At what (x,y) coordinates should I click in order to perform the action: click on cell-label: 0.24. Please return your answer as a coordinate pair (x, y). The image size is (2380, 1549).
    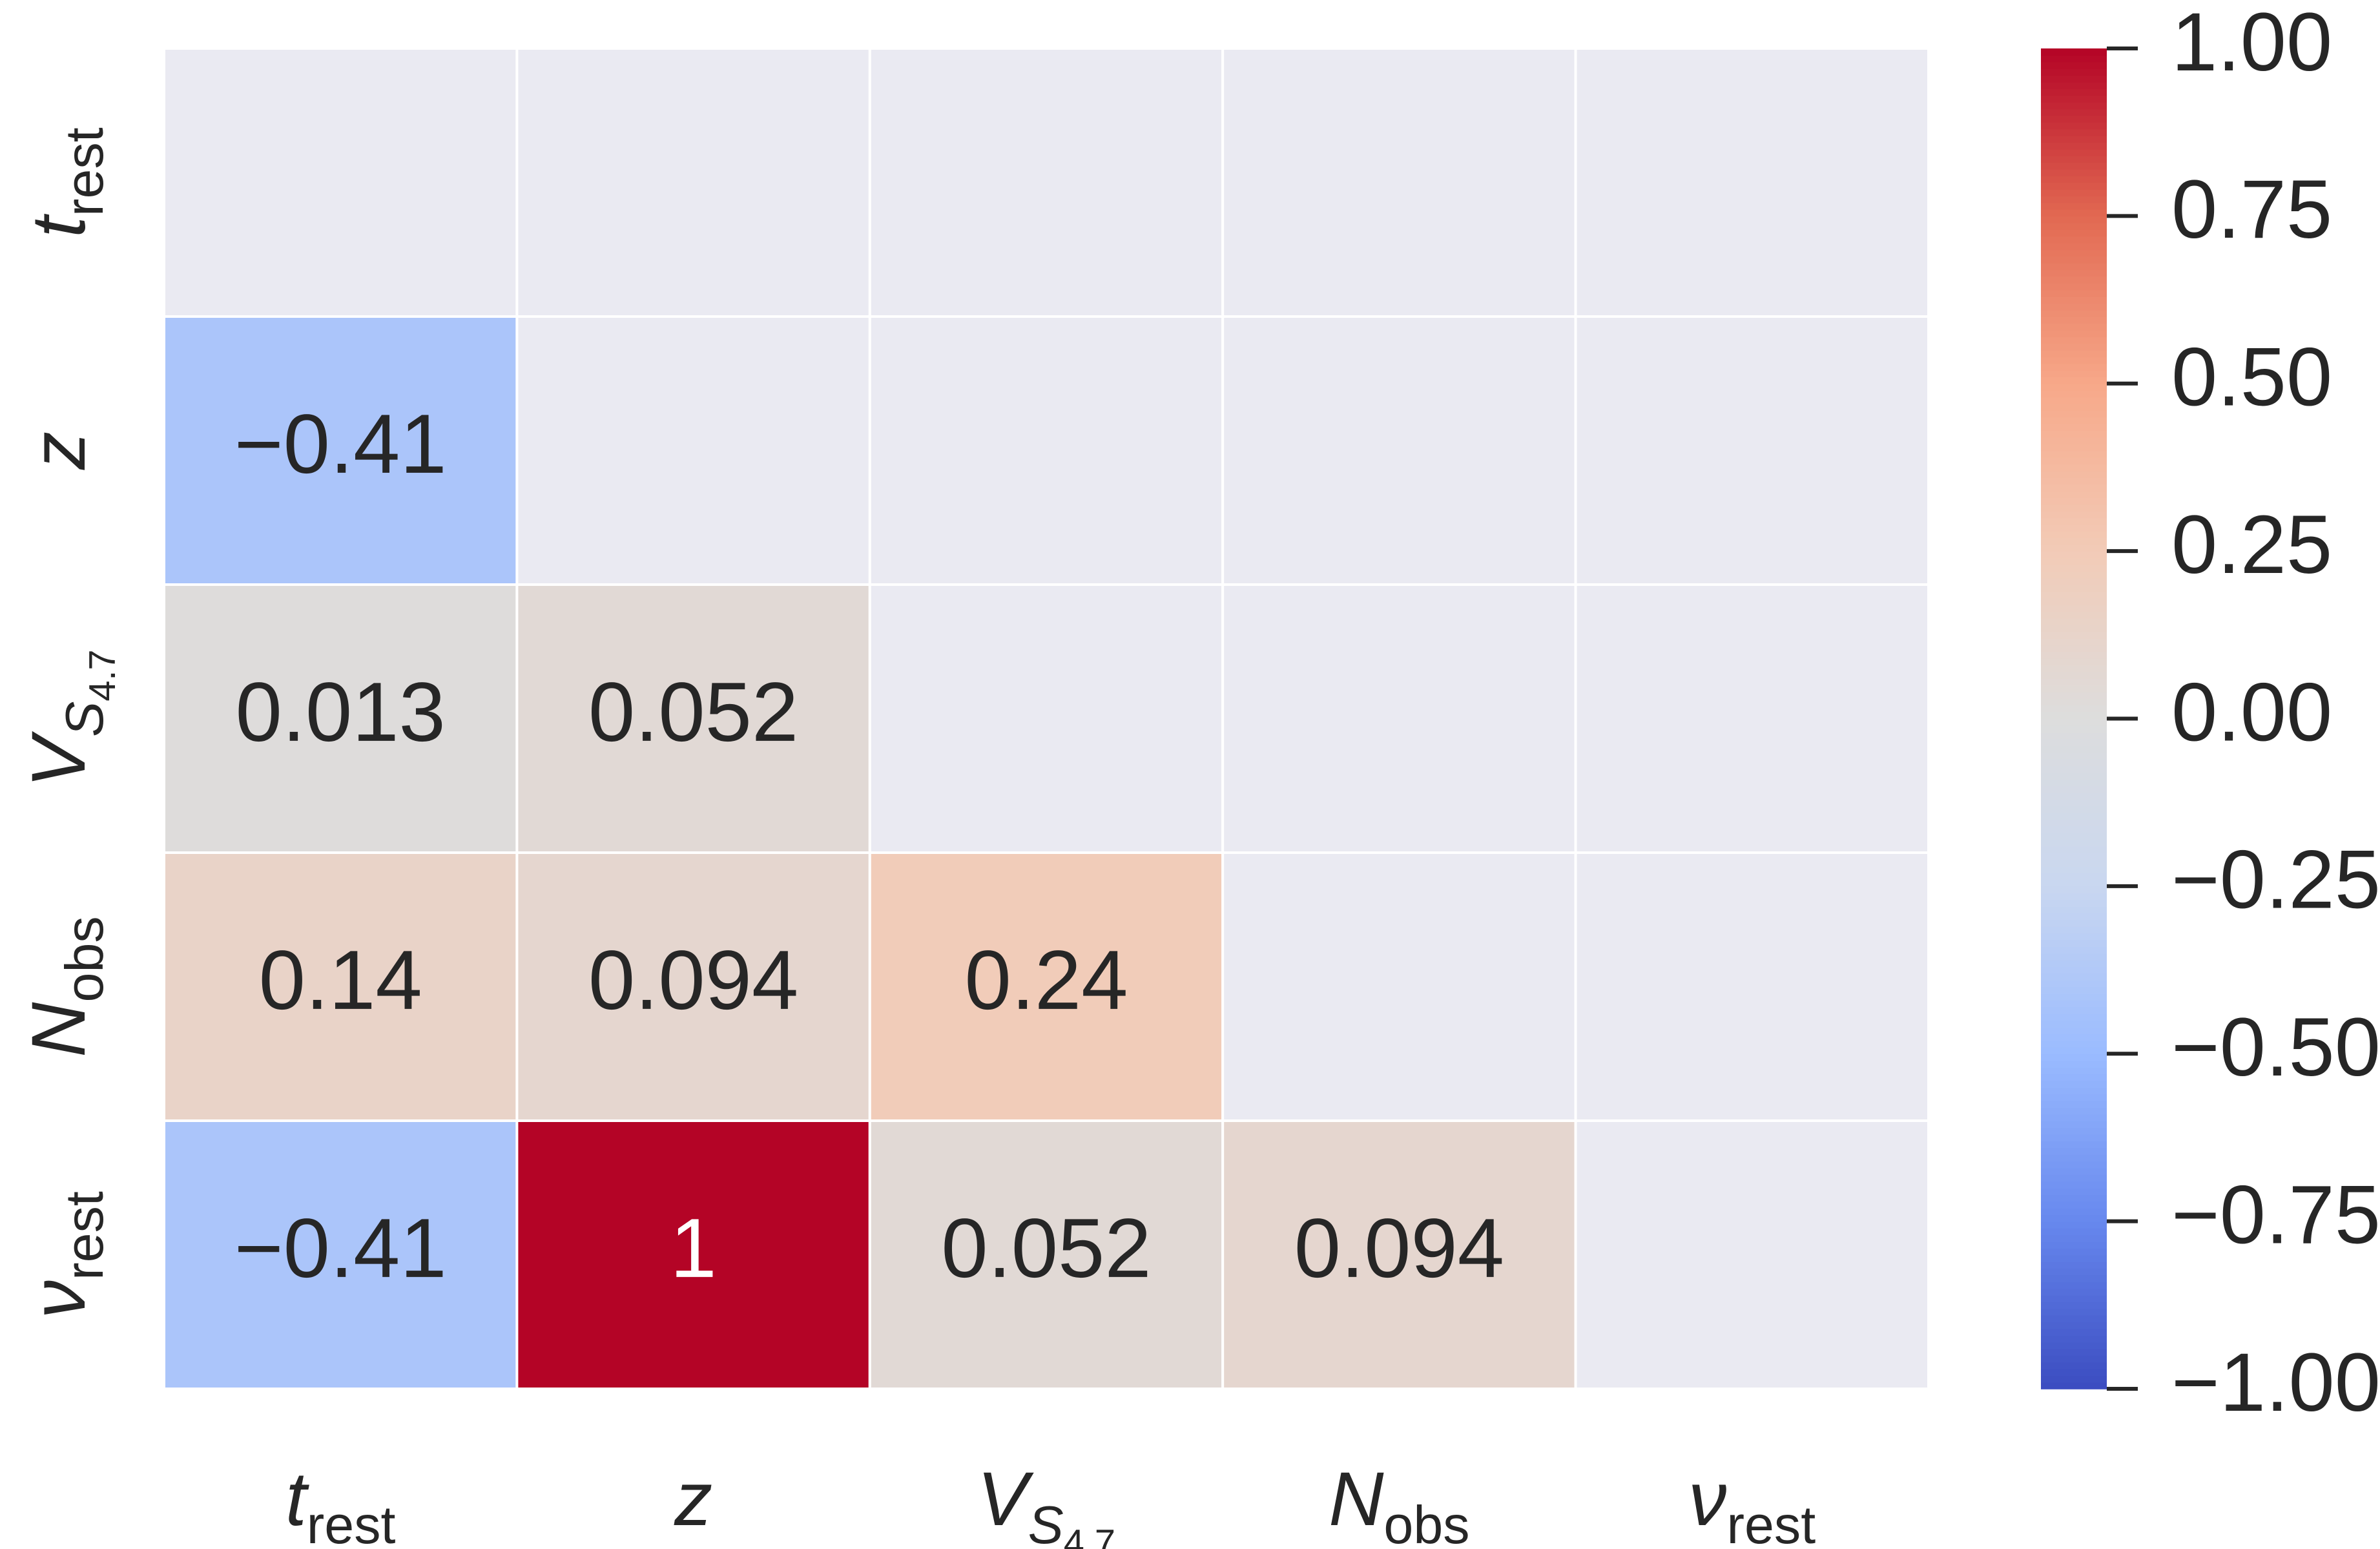
    Looking at the image, I should click on (1046, 980).